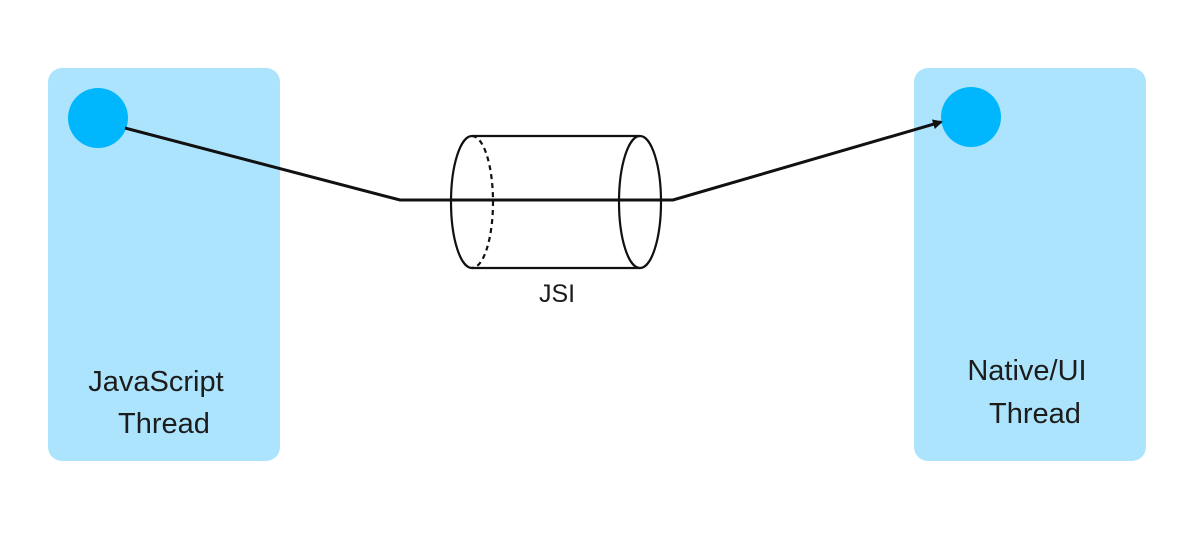 Image resolution: width=1198 pixels, height=548 pixels. What do you see at coordinates (483, 202) in the screenshot?
I see `jsi-cylinder-left-cap-back` at bounding box center [483, 202].